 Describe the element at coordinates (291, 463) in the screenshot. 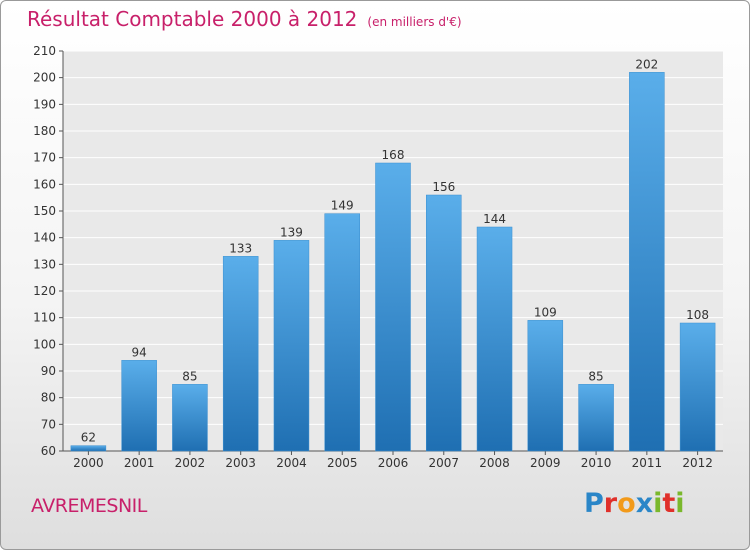

I see `x-tick-label: 2004` at that location.